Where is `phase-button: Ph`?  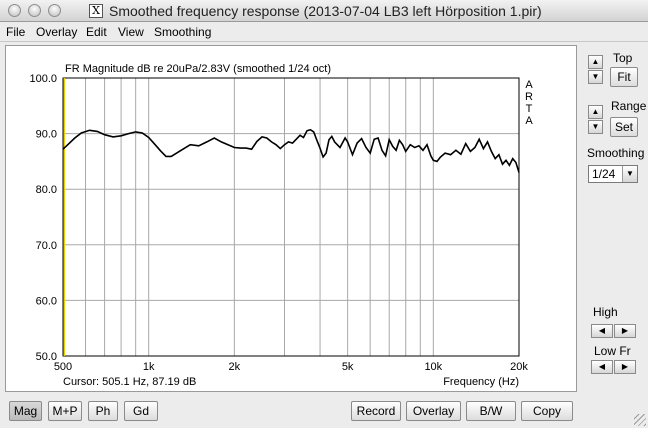 phase-button: Ph is located at coordinates (103, 411).